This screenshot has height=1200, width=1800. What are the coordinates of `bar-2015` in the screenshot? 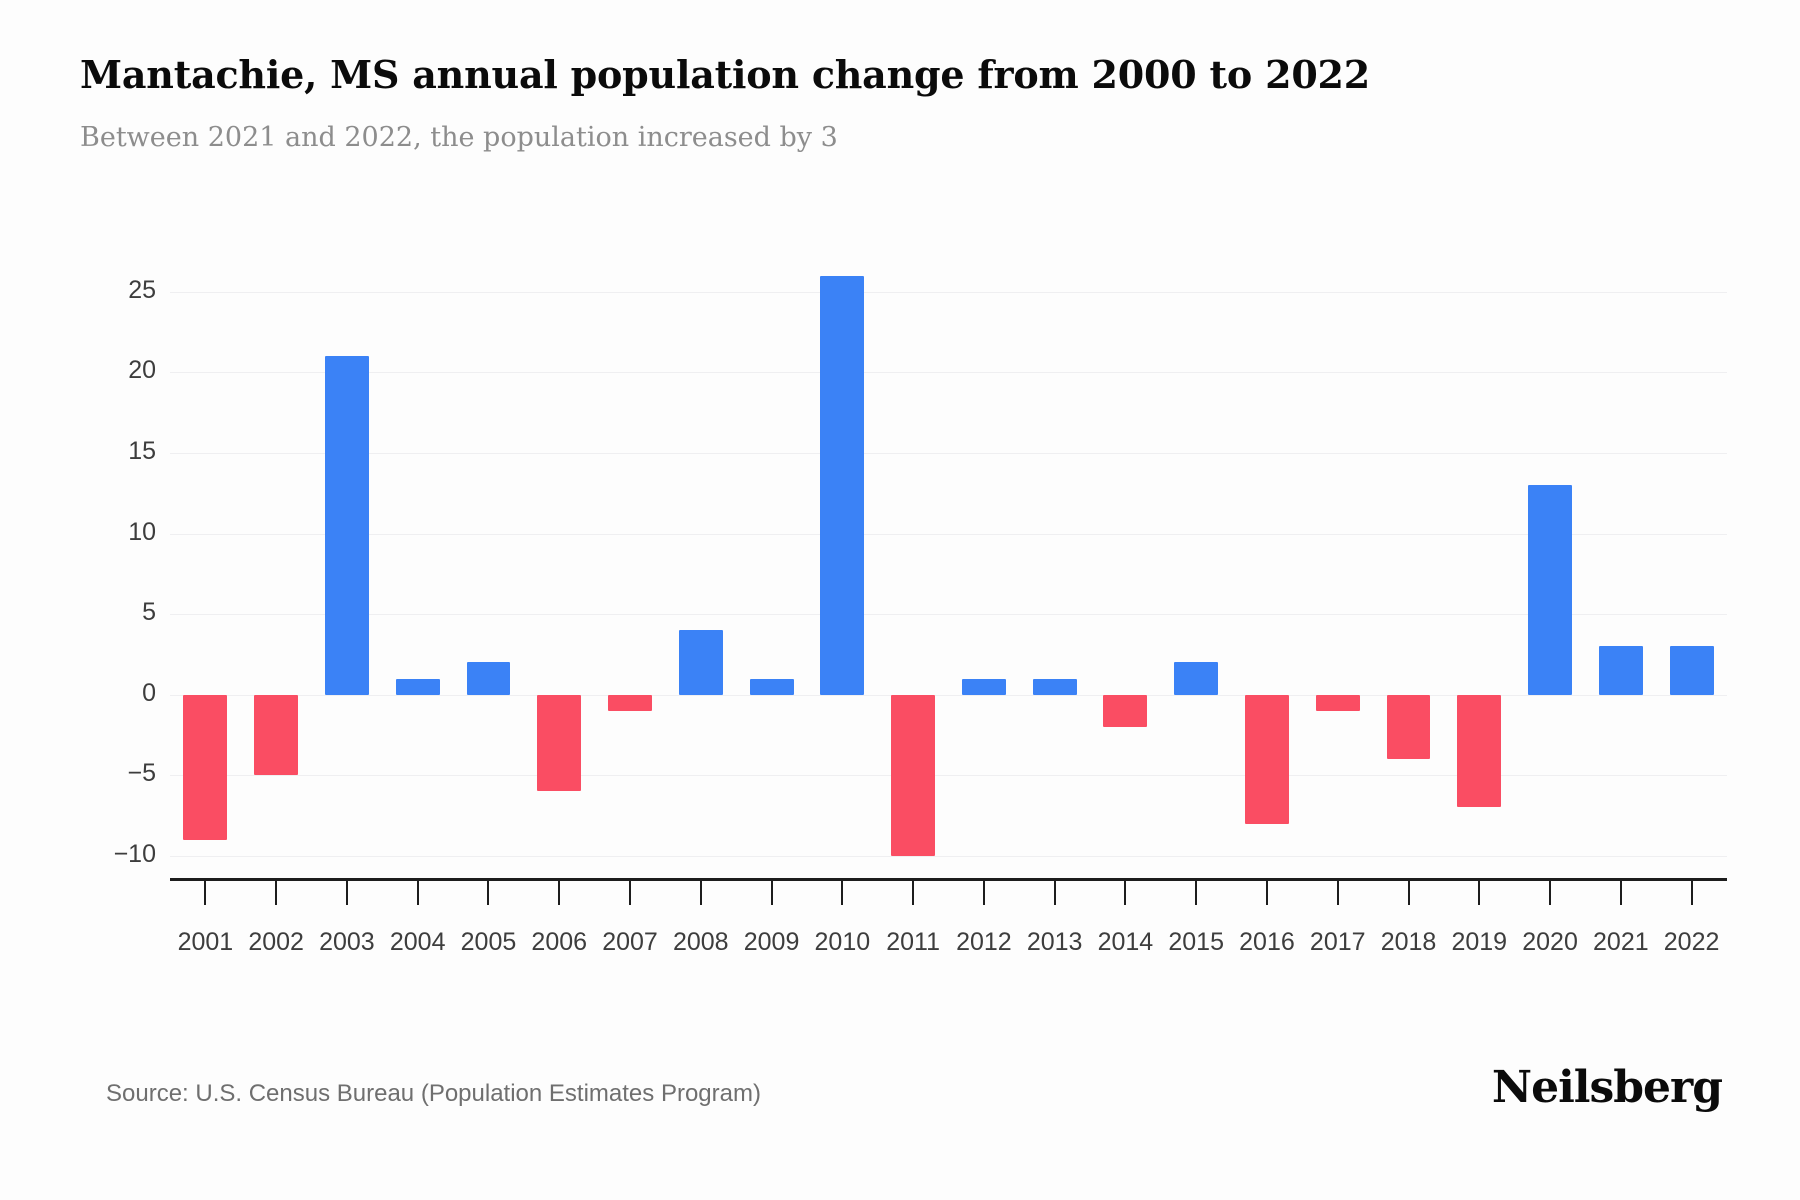 It's located at (1196, 678).